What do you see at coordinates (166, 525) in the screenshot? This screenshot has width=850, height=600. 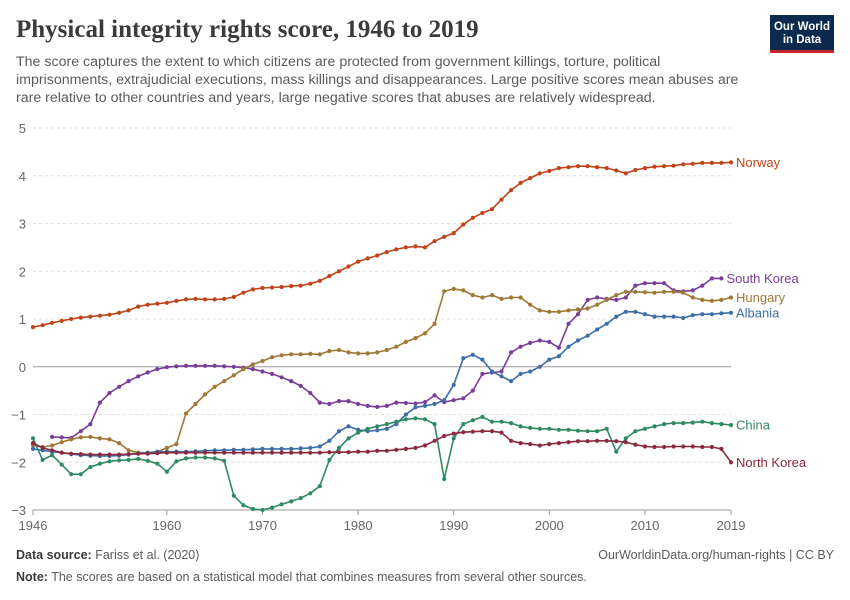 I see `x-tick-label: 1960` at bounding box center [166, 525].